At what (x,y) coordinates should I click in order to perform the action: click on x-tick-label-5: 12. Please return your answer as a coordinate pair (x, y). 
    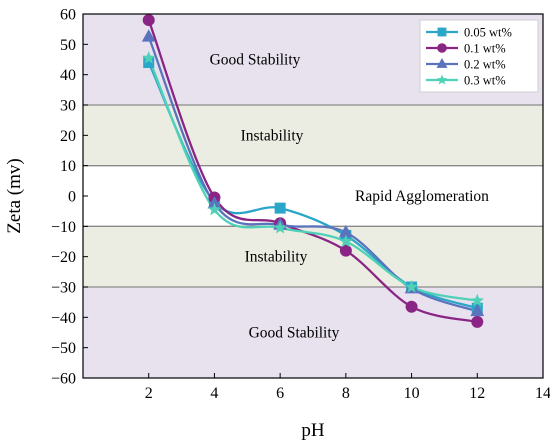
    Looking at the image, I should click on (477, 393).